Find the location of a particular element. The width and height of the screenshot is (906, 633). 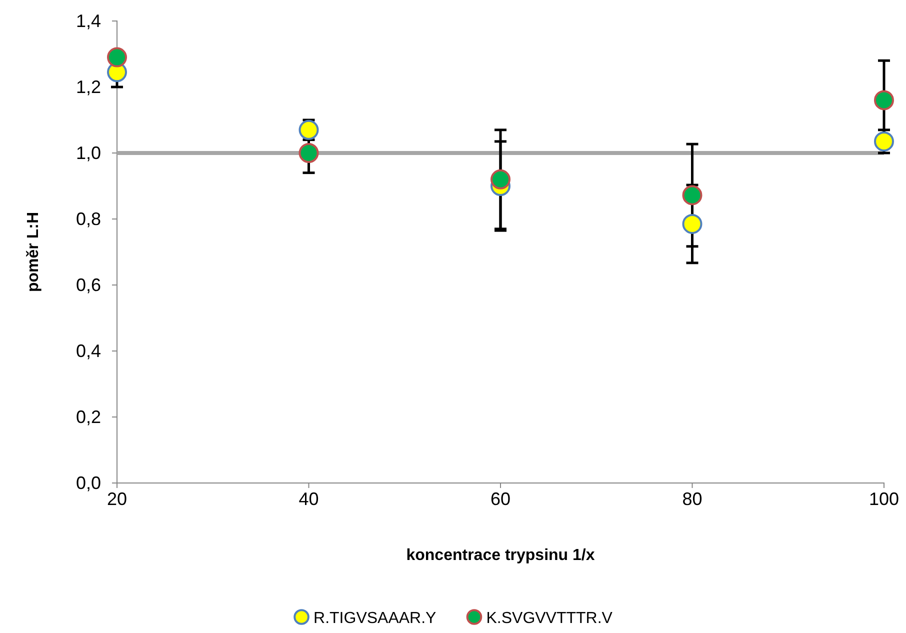

y-tick-label: 0,2 is located at coordinates (88, 416).